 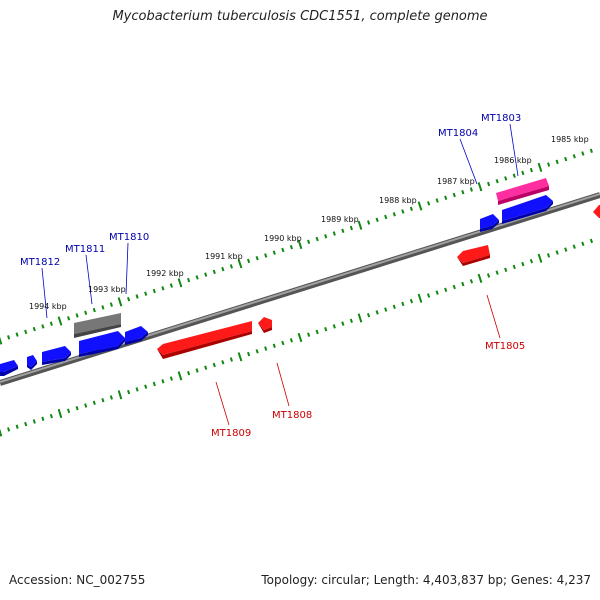 What do you see at coordinates (505, 346) in the screenshot?
I see `label-mt1805: MT1805` at bounding box center [505, 346].